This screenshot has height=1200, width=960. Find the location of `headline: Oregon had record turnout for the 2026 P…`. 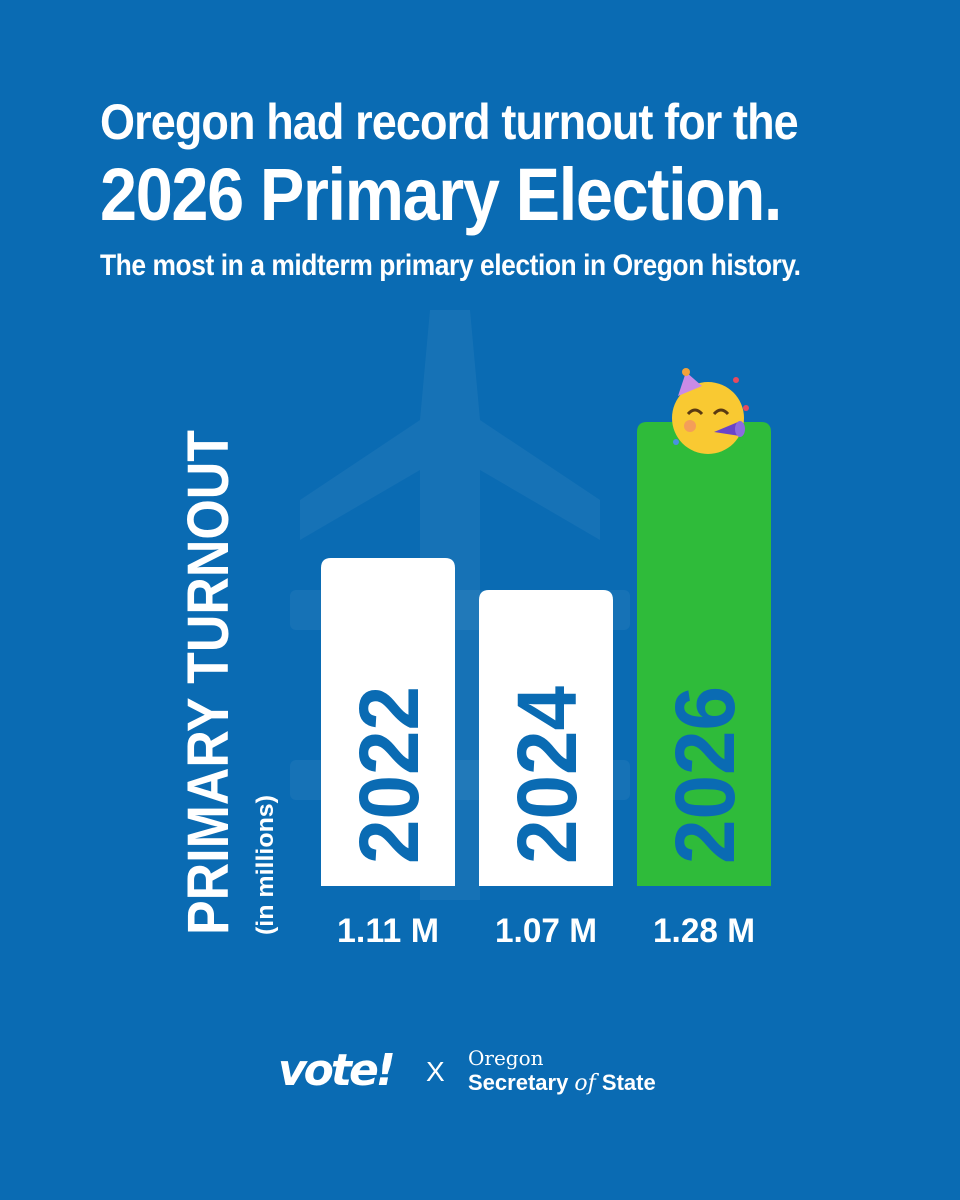

headline: Oregon had record turnout for the 2026 P… is located at coordinates (500, 188).